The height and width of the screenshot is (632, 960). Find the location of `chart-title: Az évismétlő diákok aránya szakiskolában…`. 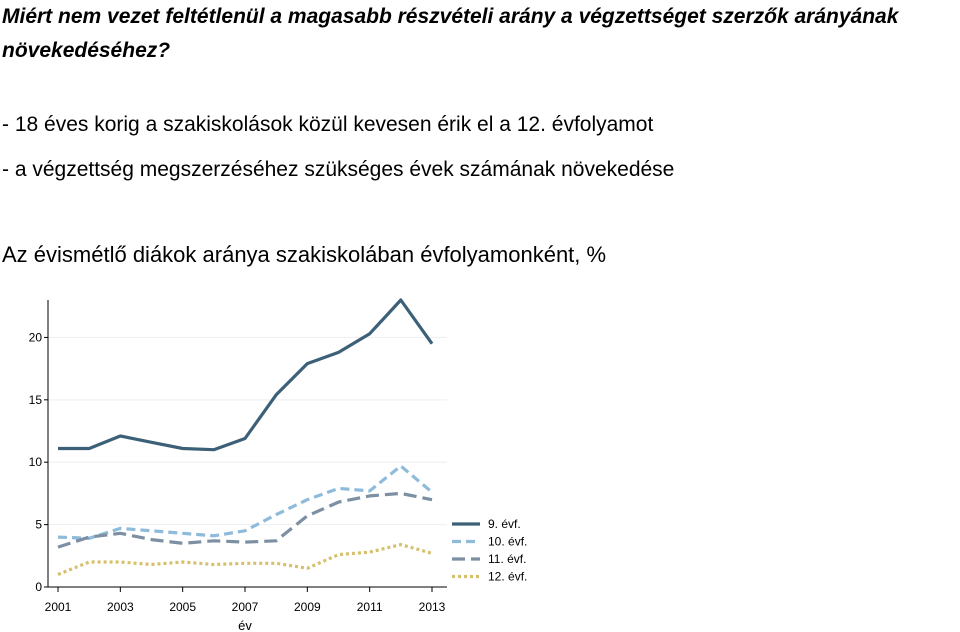

chart-title: Az évismétlő diákok aránya szakiskolában… is located at coordinates (304, 254).